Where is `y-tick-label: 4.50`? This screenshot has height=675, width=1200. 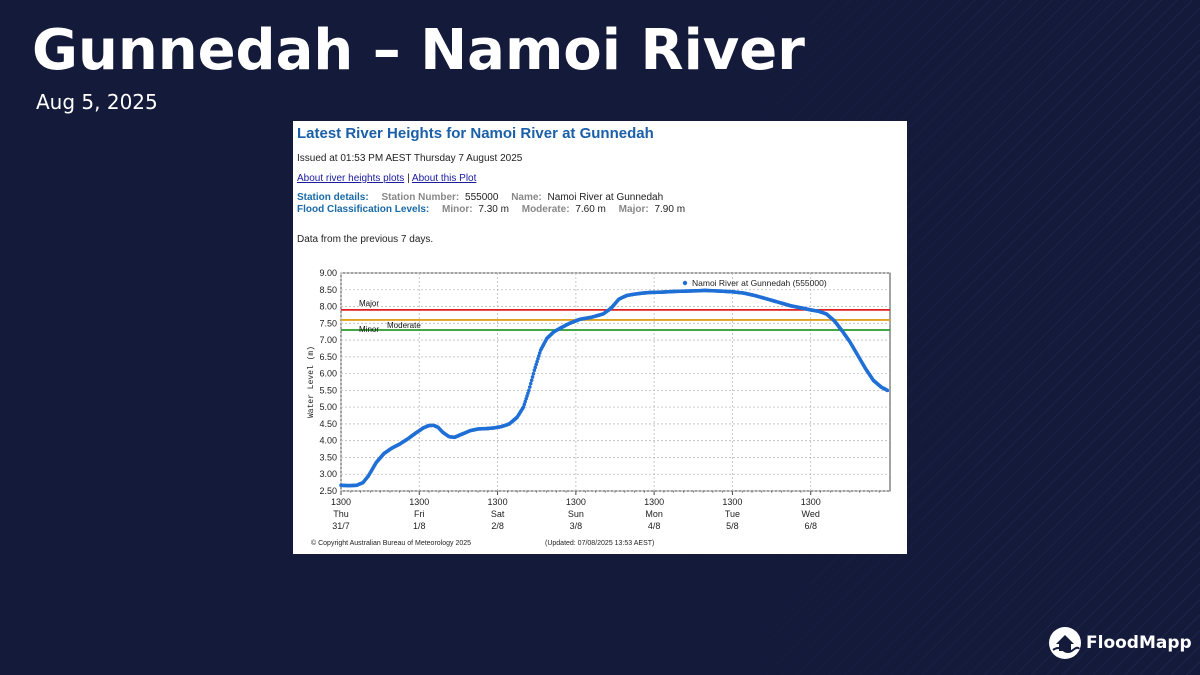
y-tick-label: 4.50 is located at coordinates (328, 424).